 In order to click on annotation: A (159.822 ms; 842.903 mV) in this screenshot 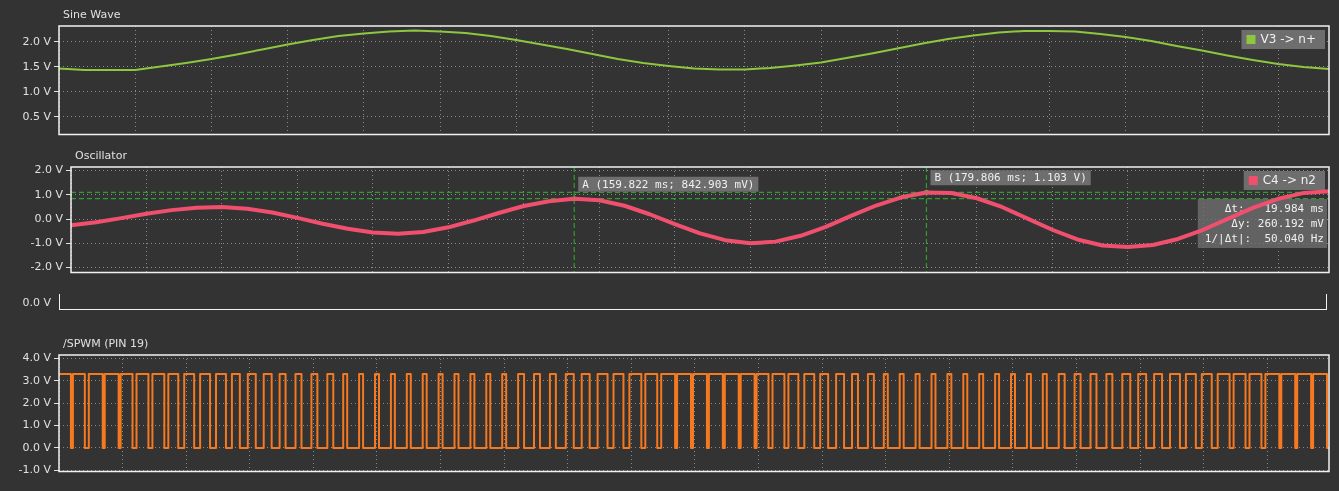, I will do `click(668, 184)`.